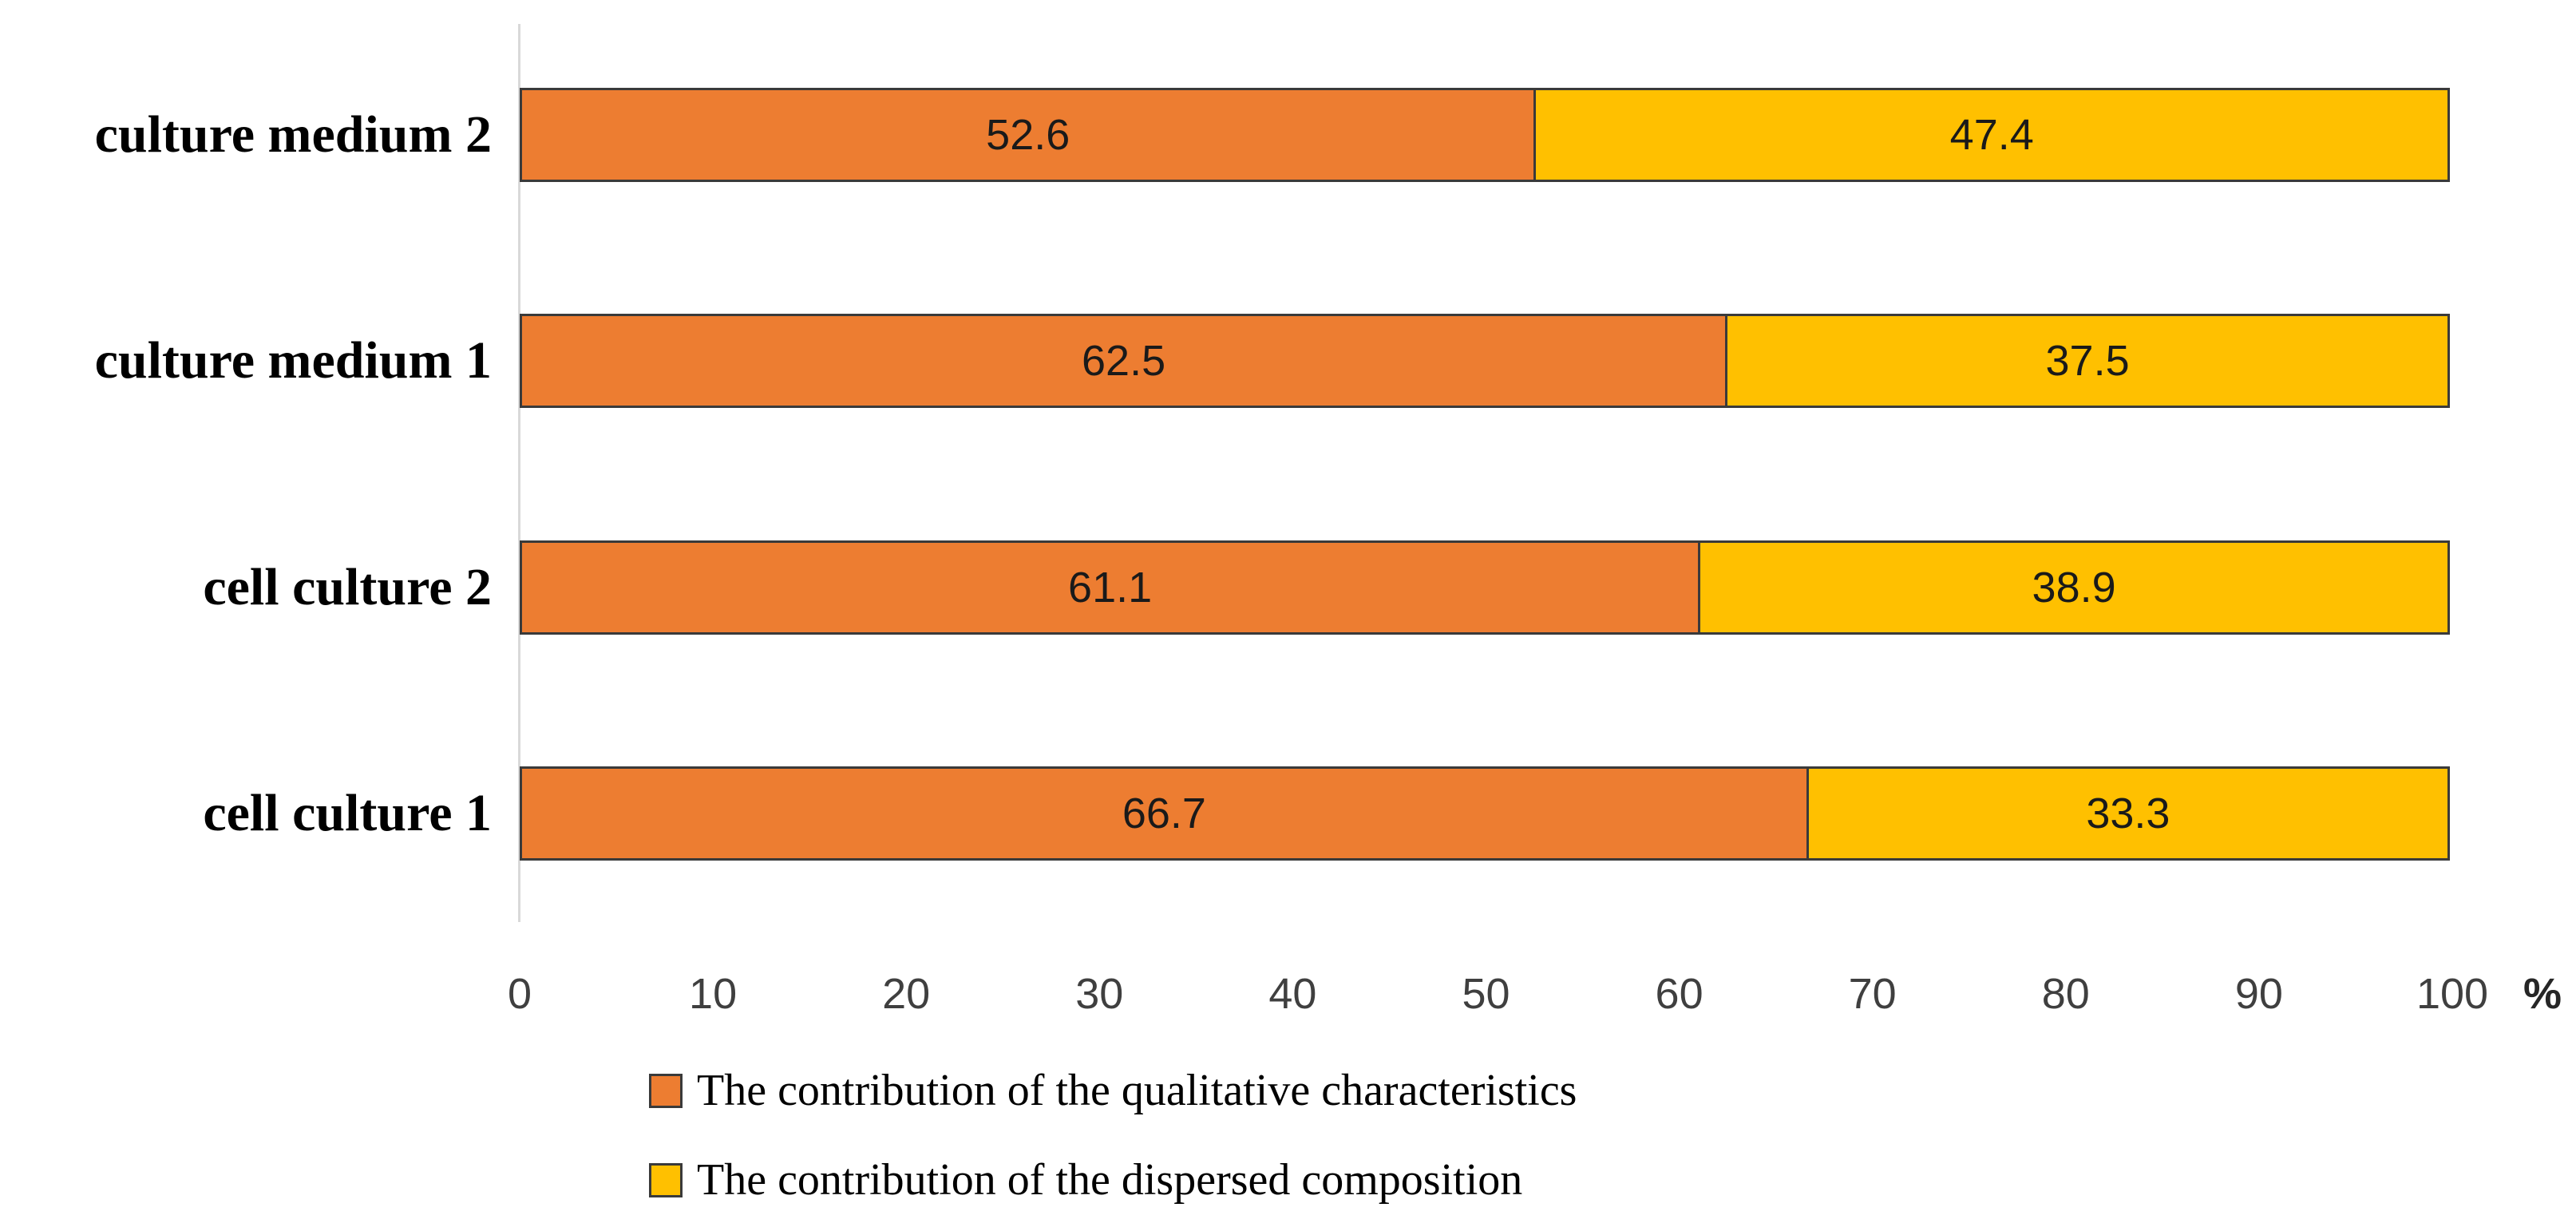 Image resolution: width=2576 pixels, height=1231 pixels. I want to click on x-tick-label: 100, so click(2452, 994).